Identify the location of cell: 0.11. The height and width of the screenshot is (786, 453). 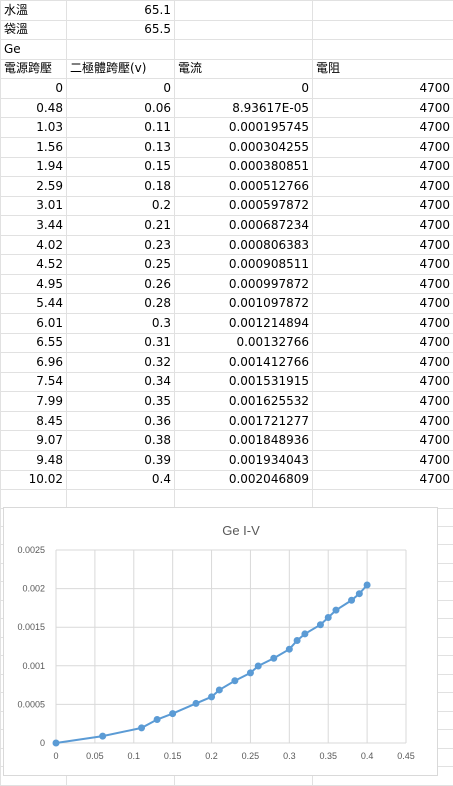
(120, 127).